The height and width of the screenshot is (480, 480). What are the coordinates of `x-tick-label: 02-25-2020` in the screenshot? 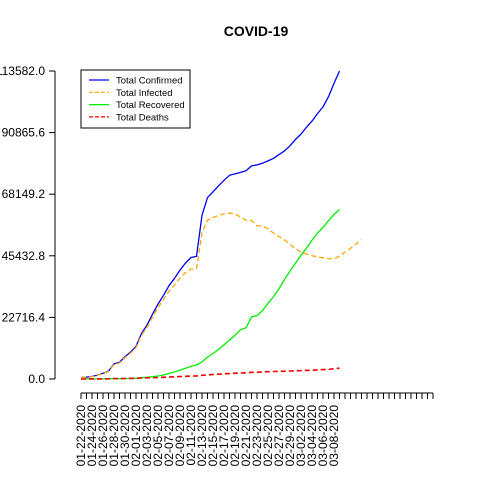 It's located at (268, 436).